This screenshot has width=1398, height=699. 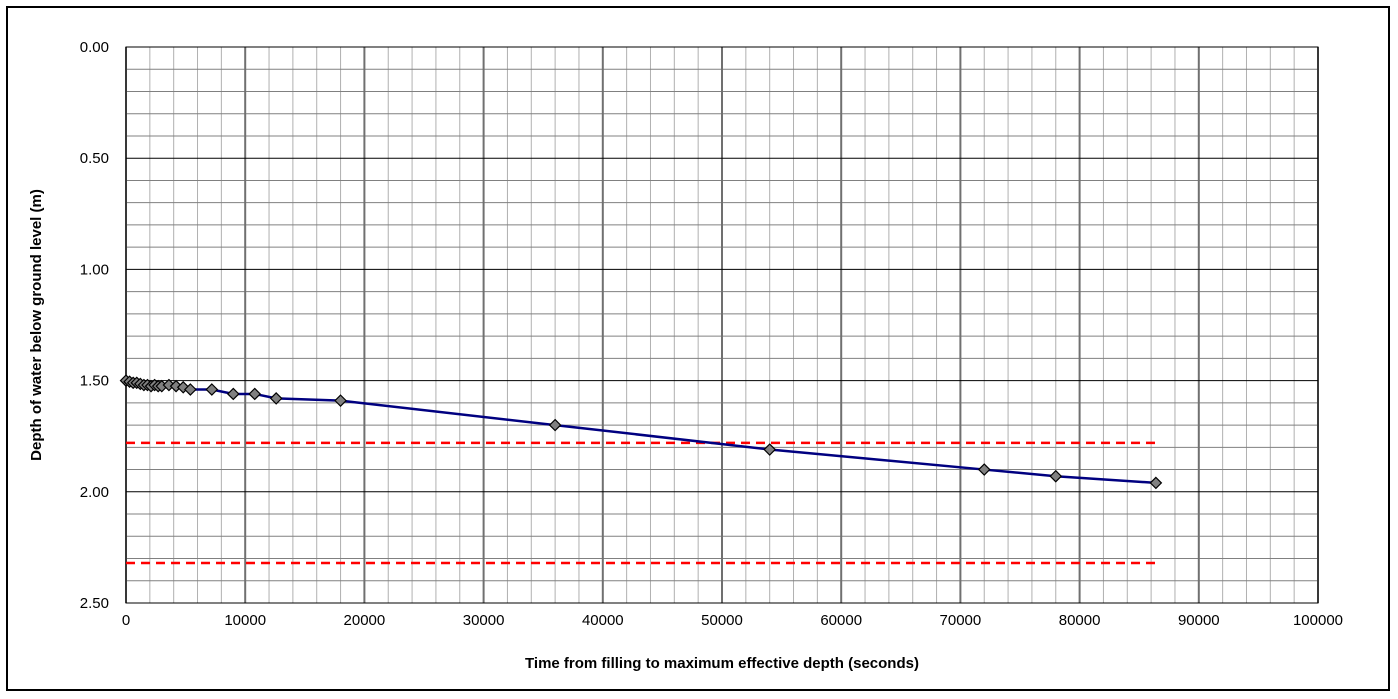 I want to click on x-tick-label: 40000, so click(x=603, y=620).